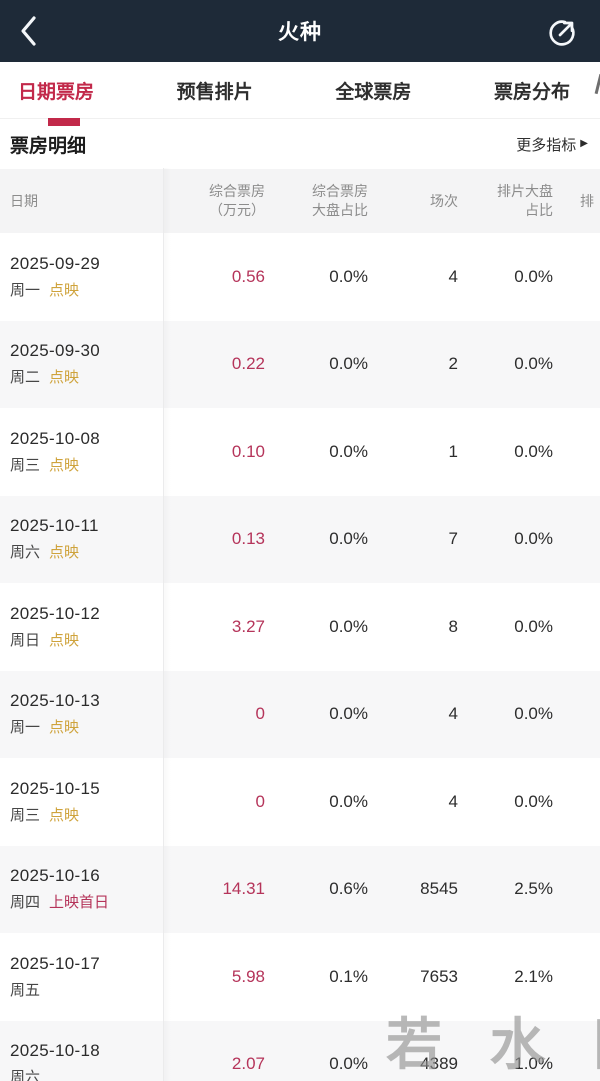 This screenshot has width=600, height=1081. What do you see at coordinates (87, 989) in the screenshot?
I see `weekday-line: 周五` at bounding box center [87, 989].